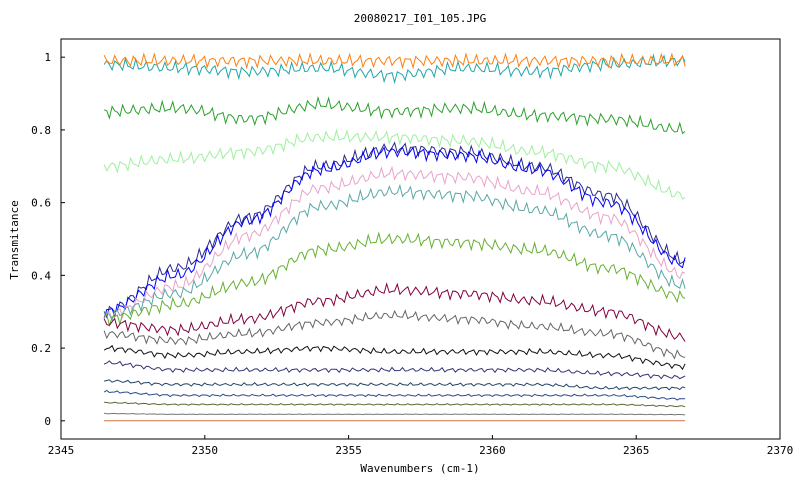 Image resolution: width=800 pixels, height=480 pixels. I want to click on chart-title: 20080217_I01_105.JPG, so click(420, 18).